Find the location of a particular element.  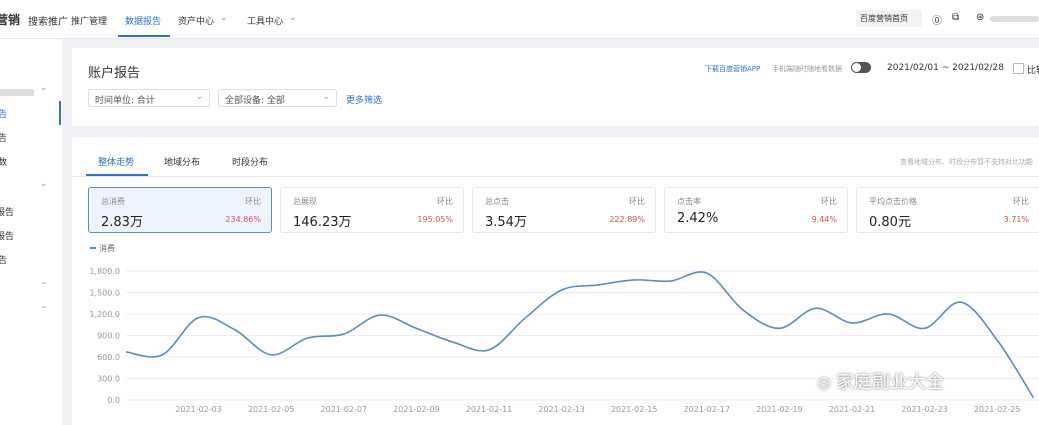

card-change: 222.89% is located at coordinates (627, 219).